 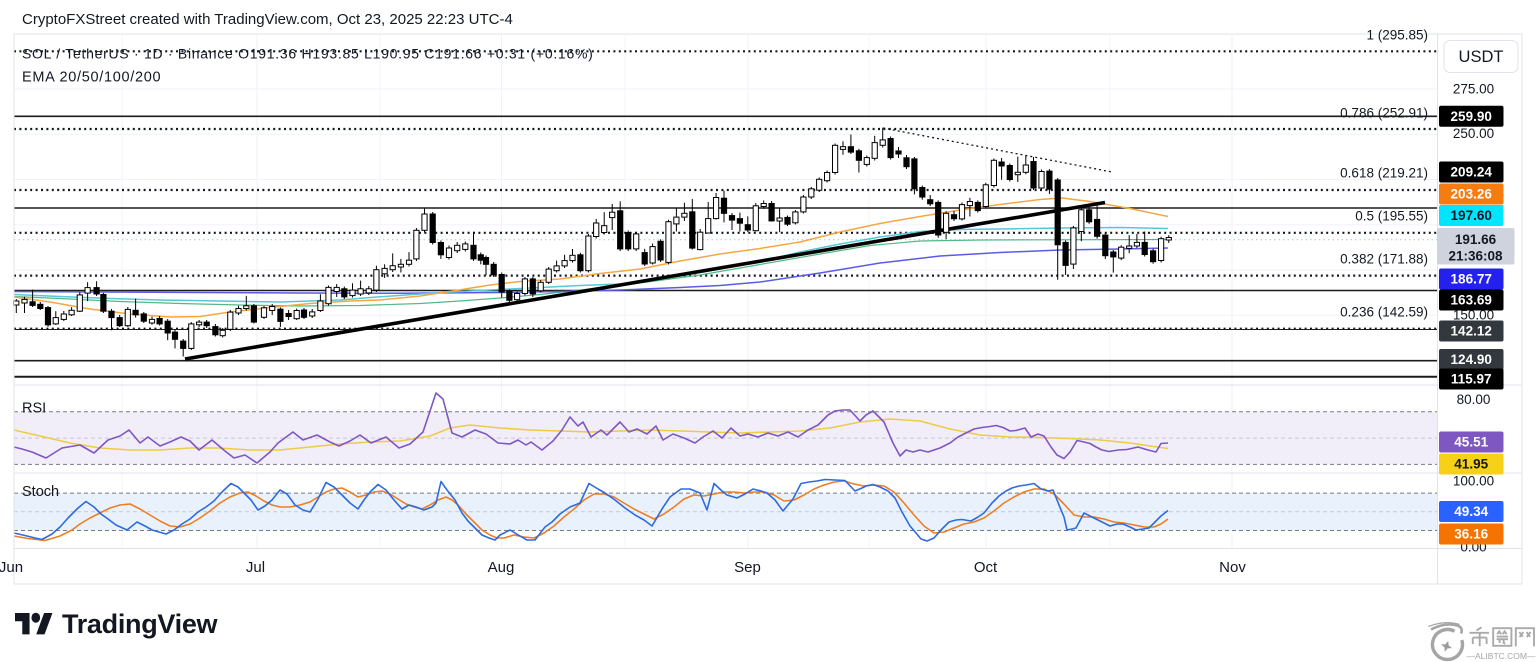 I want to click on svg-text: 186.77, so click(x=1471, y=279).